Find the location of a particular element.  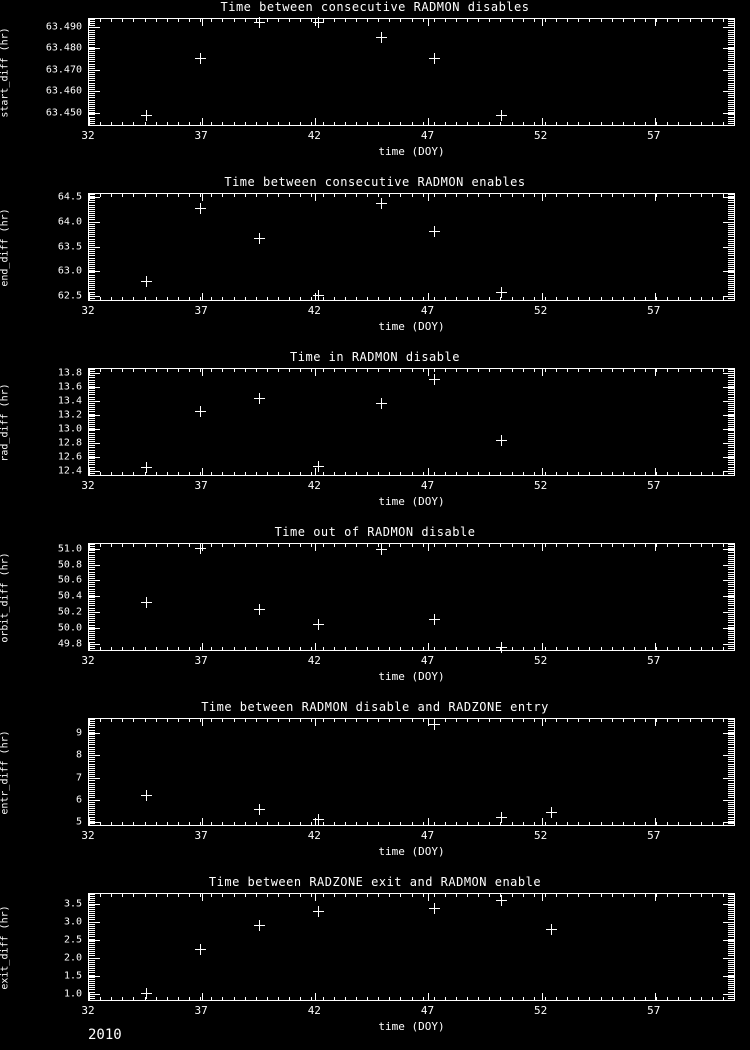

y-tick-label: 13.4 is located at coordinates (69, 401).